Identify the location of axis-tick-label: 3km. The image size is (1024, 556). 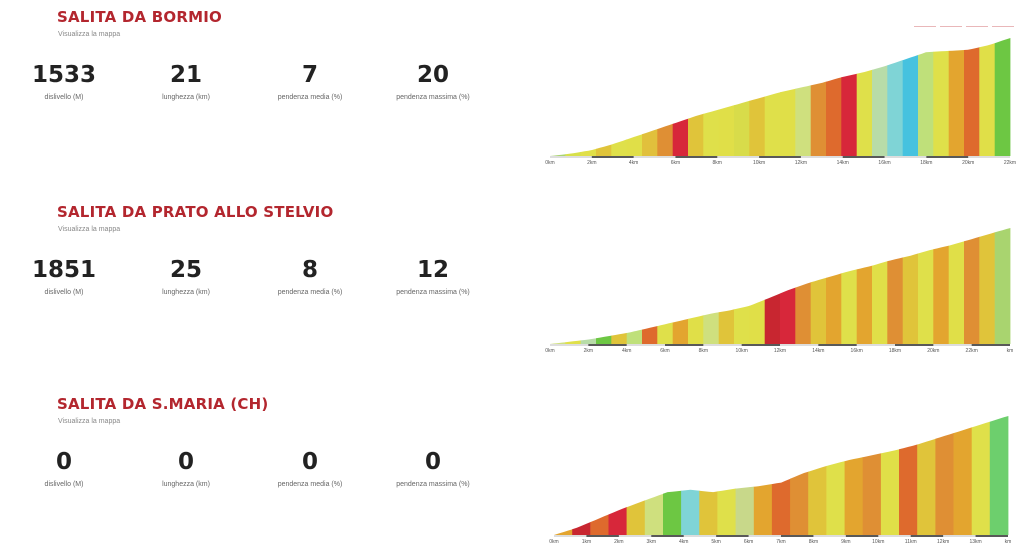
(651, 542).